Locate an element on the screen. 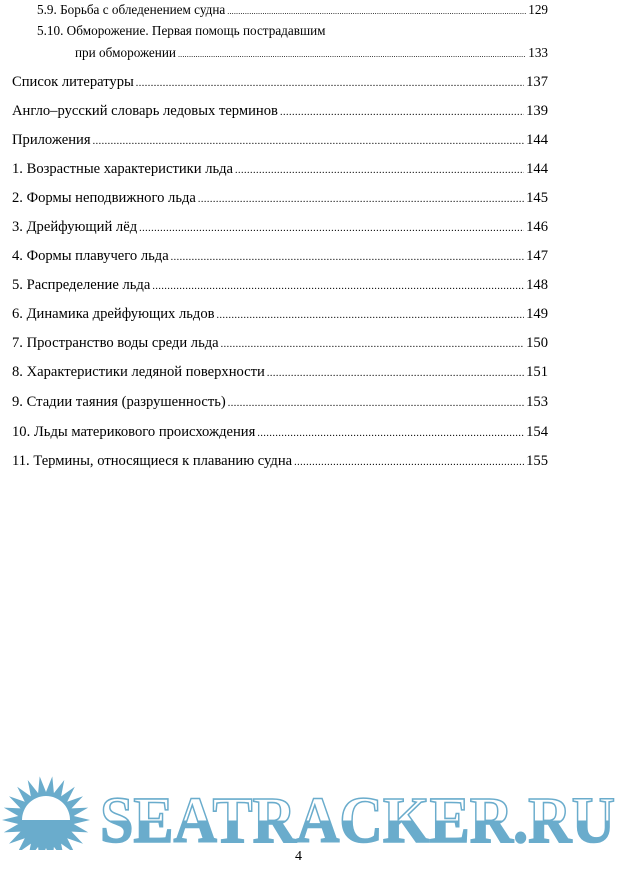 This screenshot has height=872, width=630. toc-entry: 4. Формы плавучего льда 147 is located at coordinates (274, 257).